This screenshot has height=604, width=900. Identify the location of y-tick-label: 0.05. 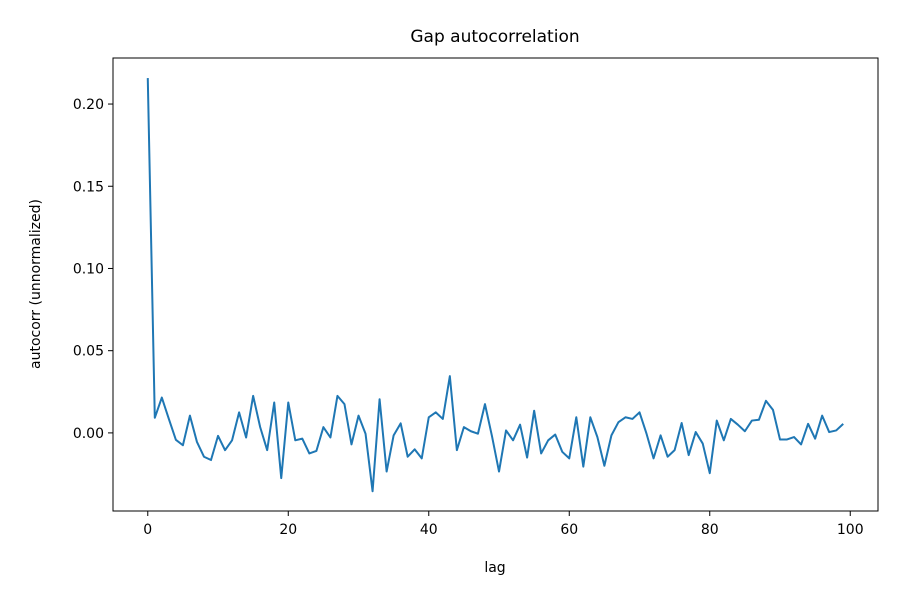
(88, 352).